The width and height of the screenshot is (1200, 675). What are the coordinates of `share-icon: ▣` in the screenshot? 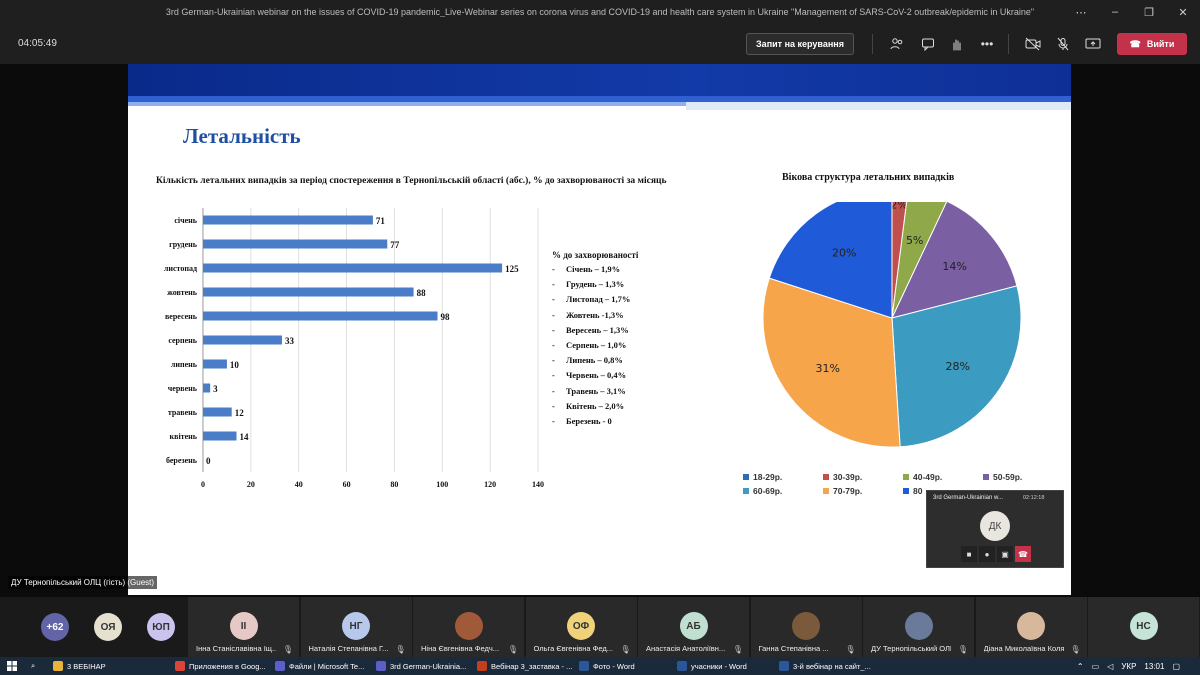 It's located at (1005, 554).